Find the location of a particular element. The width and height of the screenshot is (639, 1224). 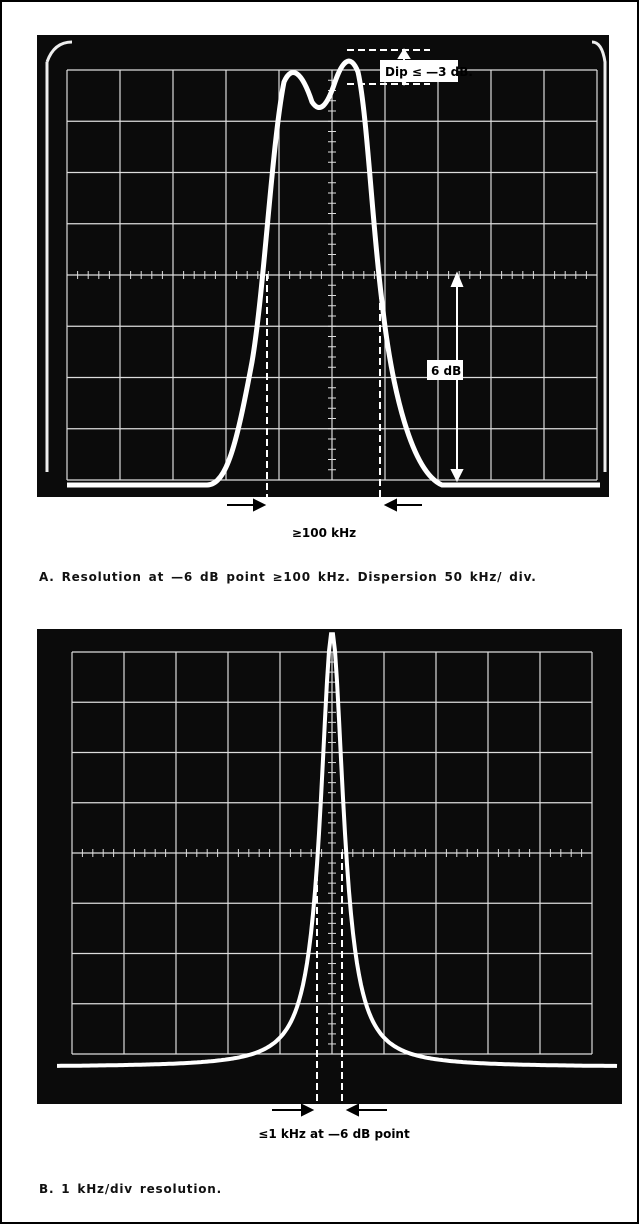

width-arrows-b is located at coordinates (329, 1110).